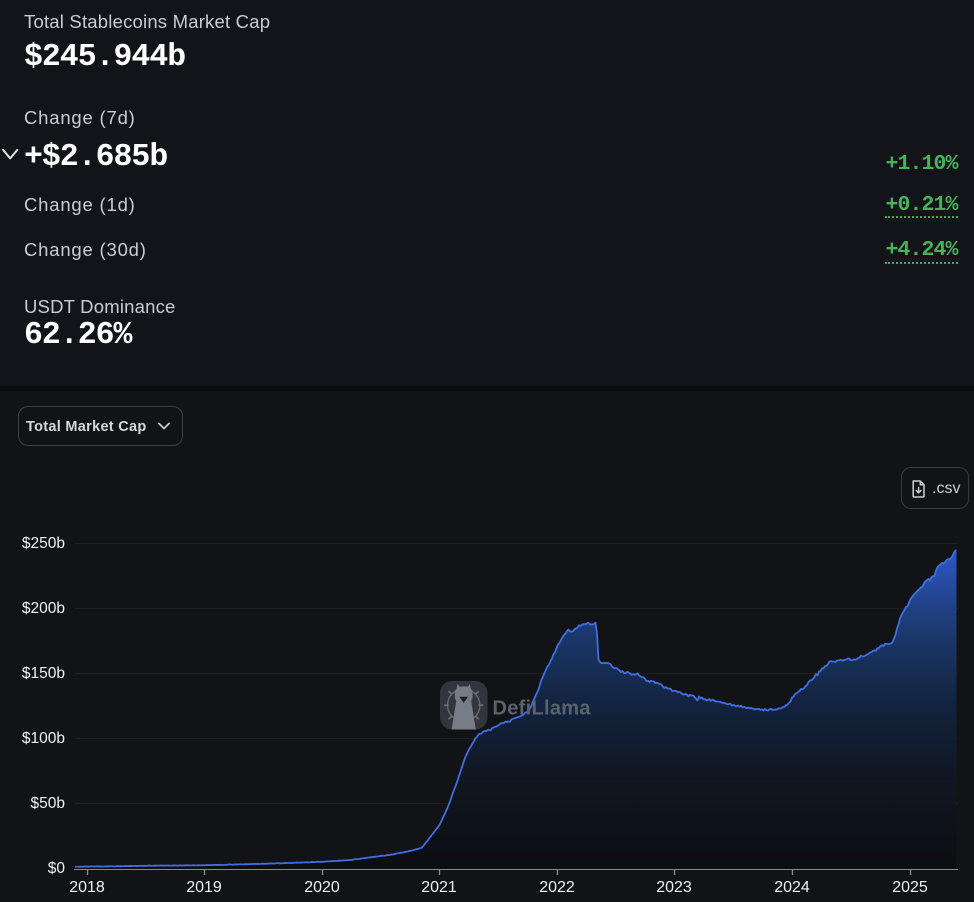 Image resolution: width=974 pixels, height=902 pixels. Describe the element at coordinates (43, 543) in the screenshot. I see `svg-text: $250b` at that location.